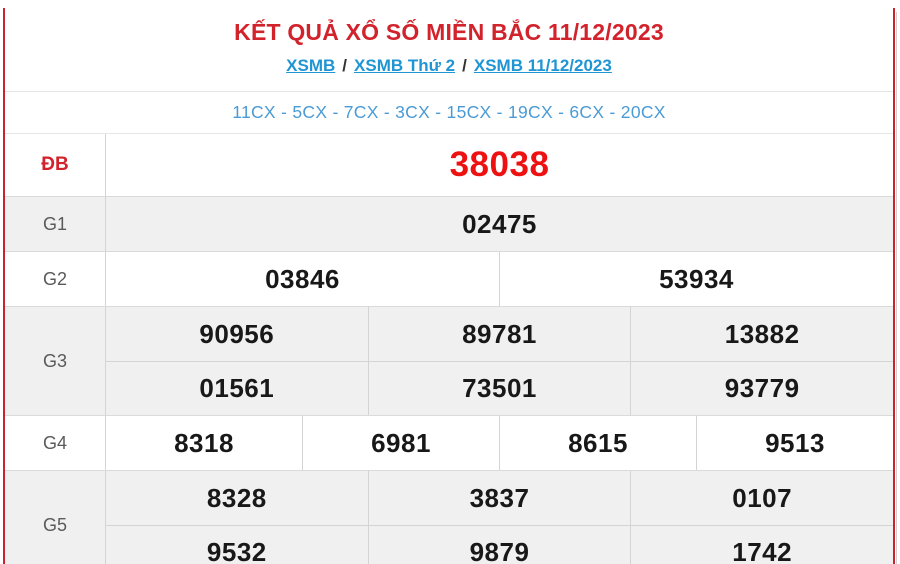 The height and width of the screenshot is (564, 900). What do you see at coordinates (55, 517) in the screenshot?
I see `prize-label: G5` at bounding box center [55, 517].